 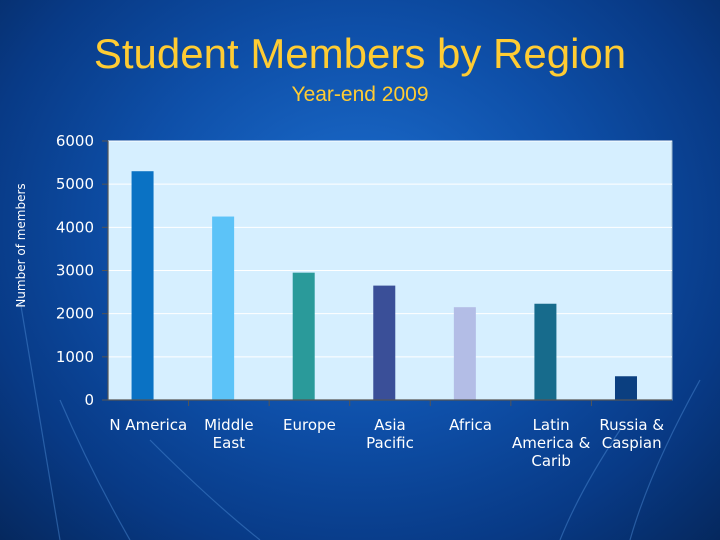 What do you see at coordinates (309, 425) in the screenshot?
I see `x-tick-label: Europe` at bounding box center [309, 425].